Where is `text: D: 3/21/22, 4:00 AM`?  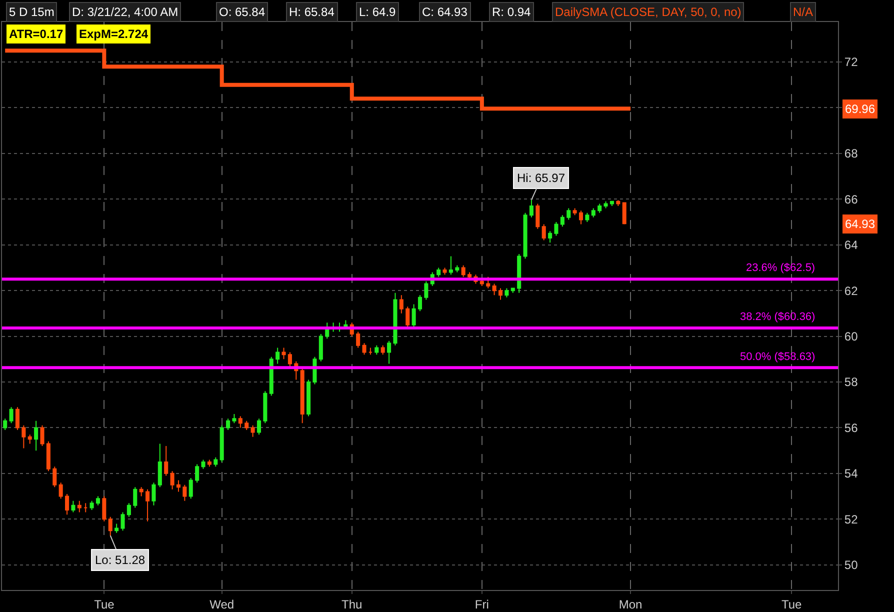
text: D: 3/21/22, 4:00 AM is located at coordinates (125, 12).